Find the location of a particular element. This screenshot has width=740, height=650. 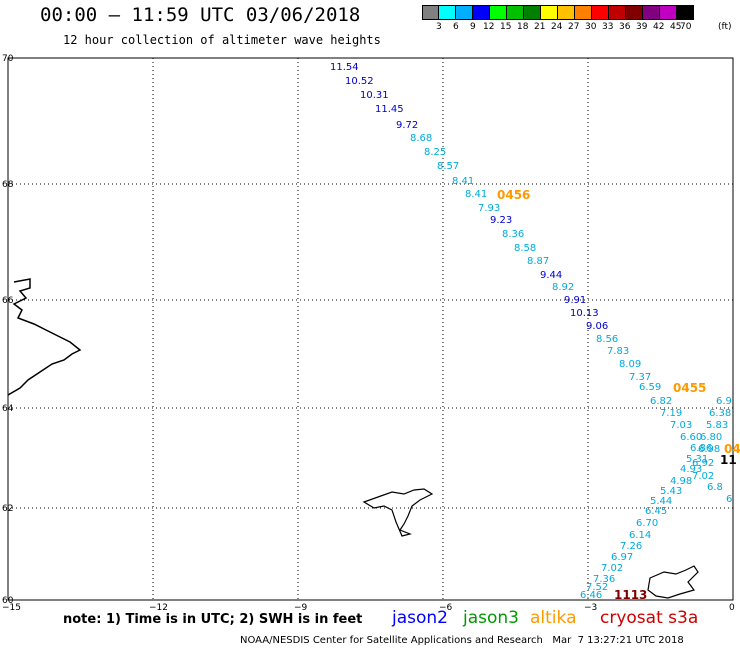

swh-value: 6.14 is located at coordinates (640, 535).